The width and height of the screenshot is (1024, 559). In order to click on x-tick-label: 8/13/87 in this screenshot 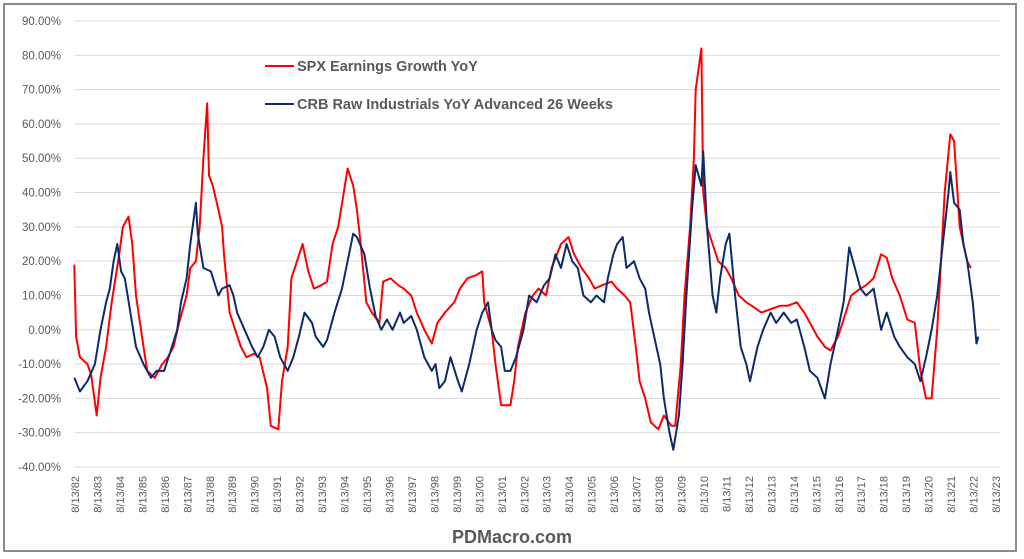, I will do `click(188, 494)`.